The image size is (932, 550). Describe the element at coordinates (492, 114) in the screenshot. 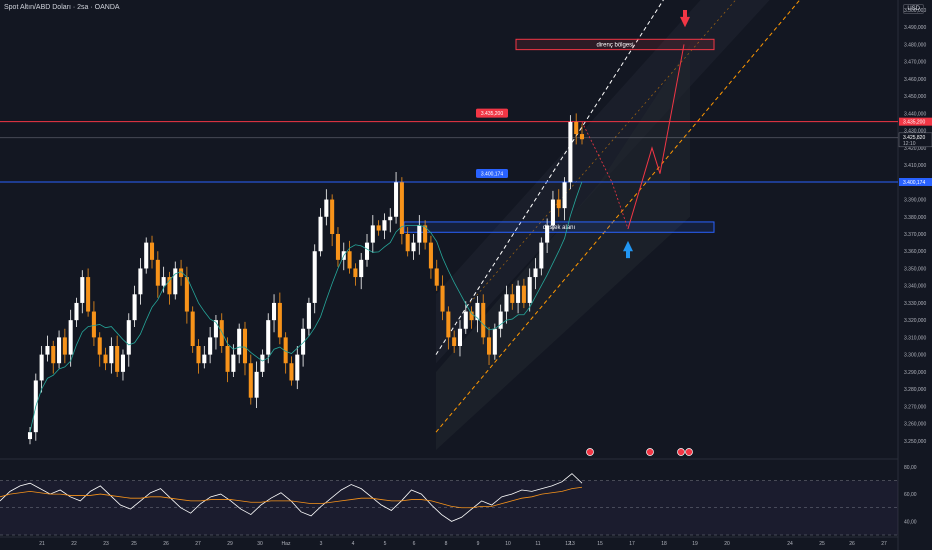

I see `resistance-tag-text: 3.435,200` at that location.